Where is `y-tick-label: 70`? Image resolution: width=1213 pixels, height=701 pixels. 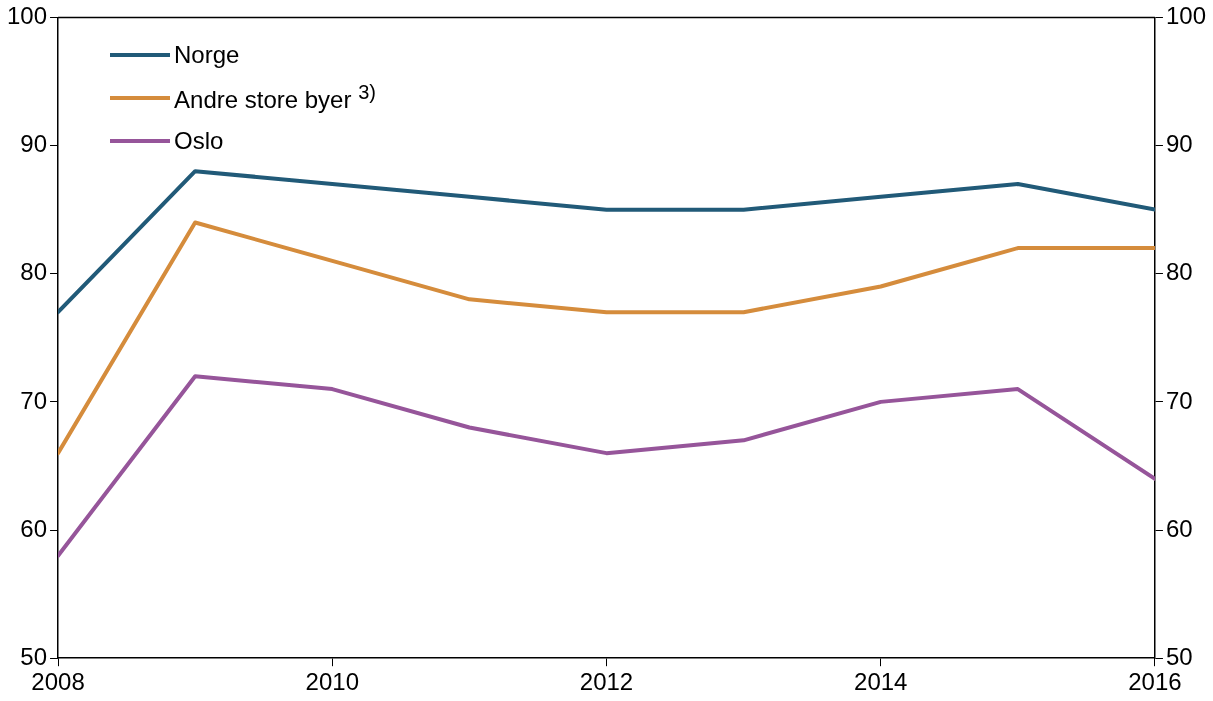
y-tick-label: 70 is located at coordinates (34, 400).